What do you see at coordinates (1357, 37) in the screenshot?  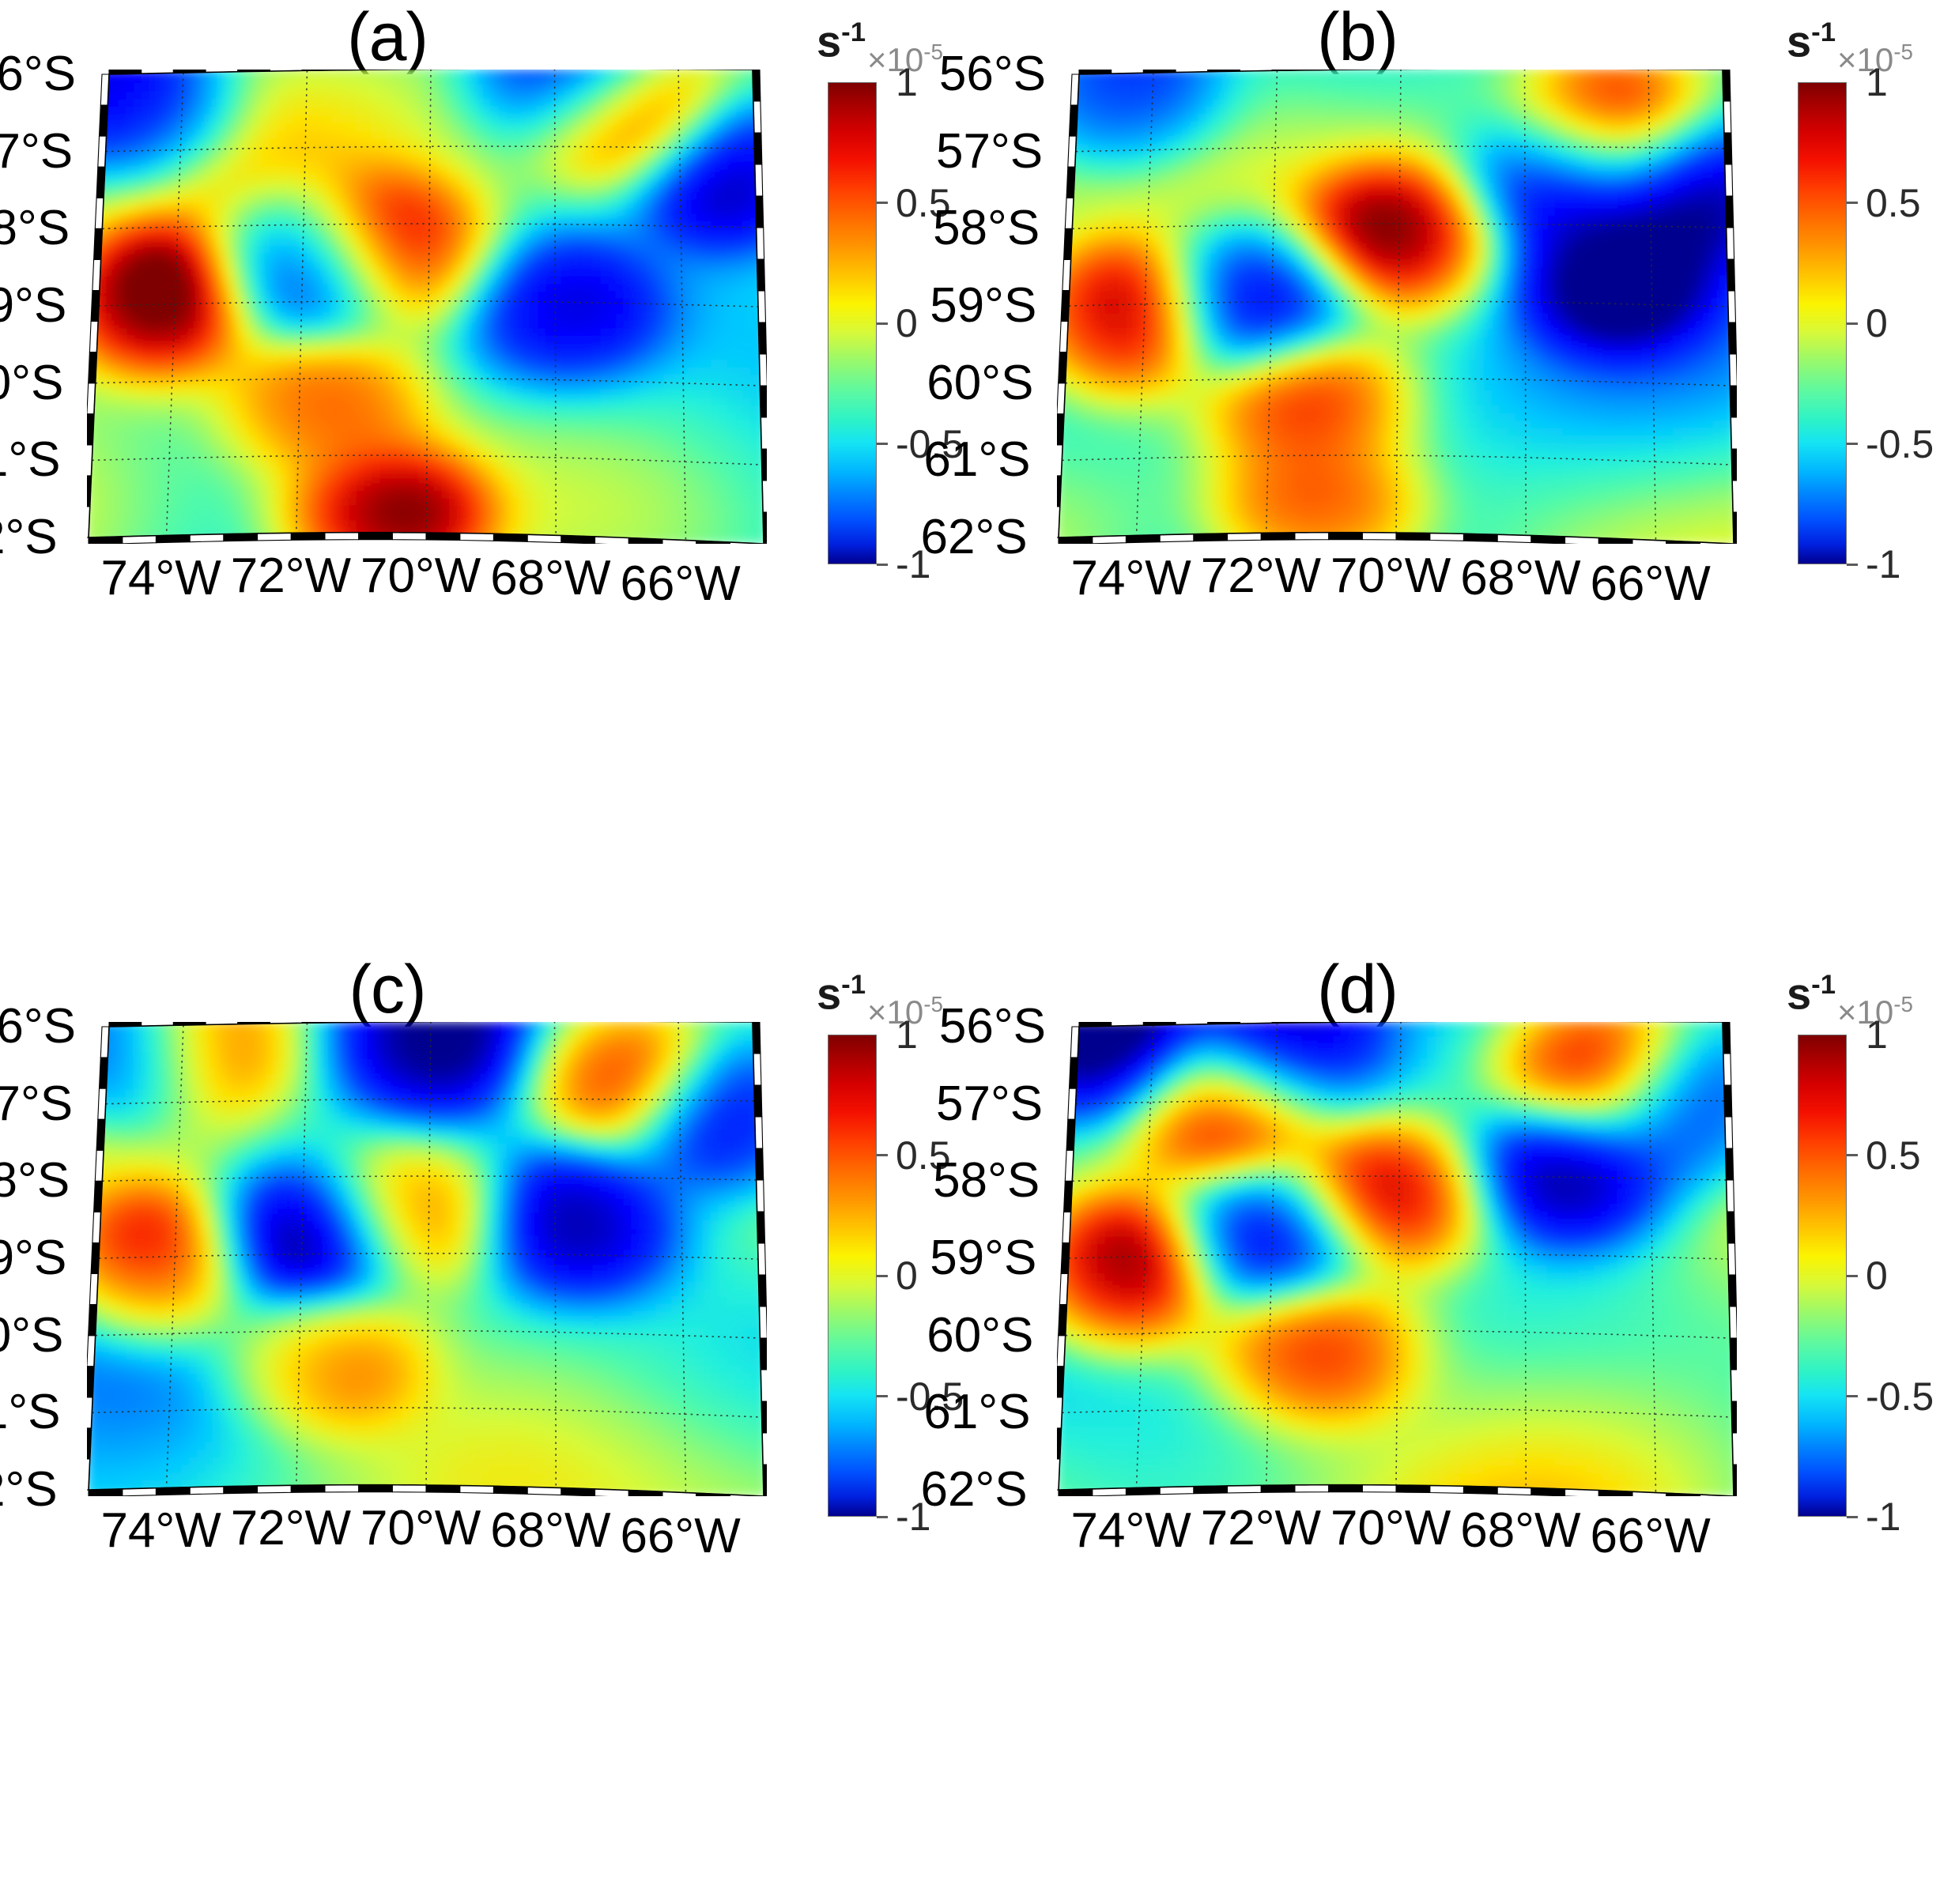 I see `panel-b-title: (b)` at bounding box center [1357, 37].